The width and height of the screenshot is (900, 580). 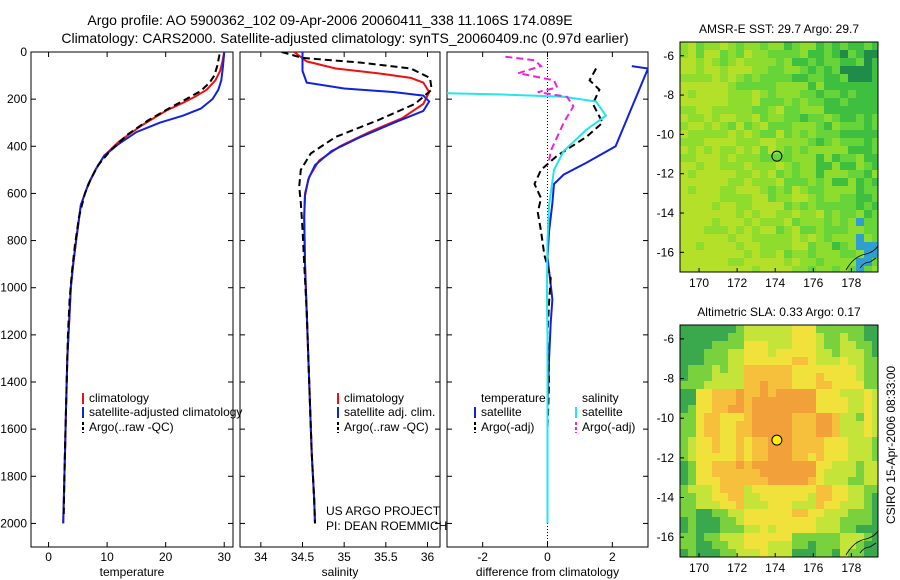 What do you see at coordinates (386, 557) in the screenshot?
I see `salinity-xtick-label: 35.5` at bounding box center [386, 557].